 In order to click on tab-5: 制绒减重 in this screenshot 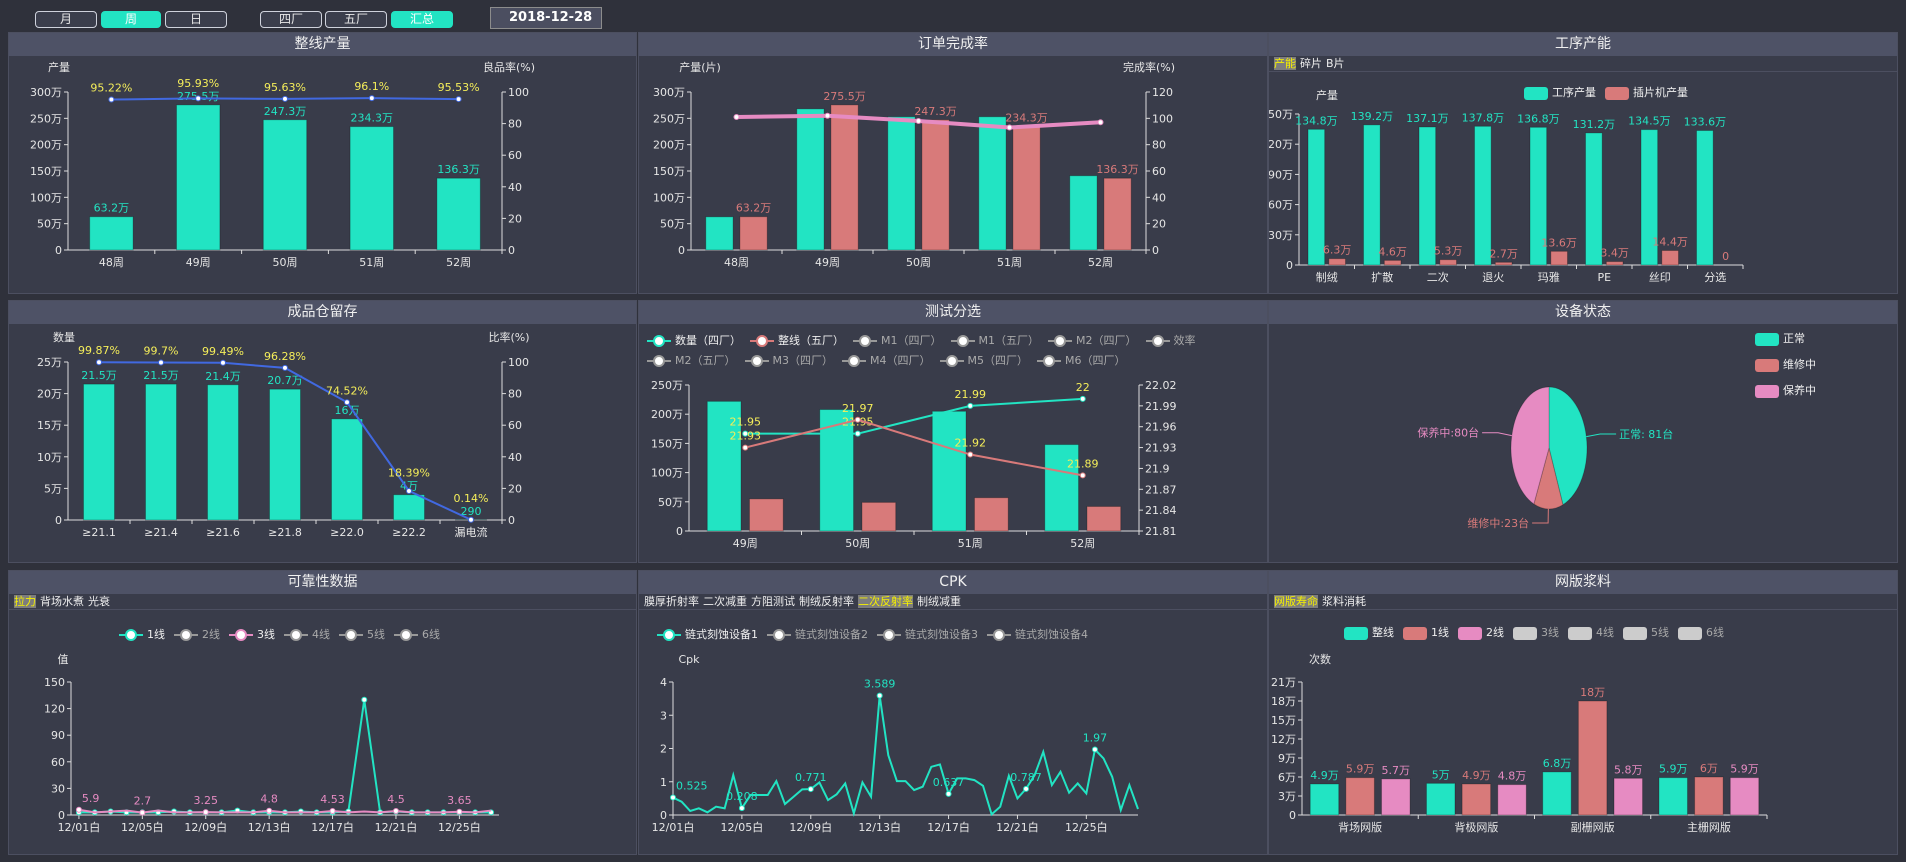, I will do `click(939, 601)`.